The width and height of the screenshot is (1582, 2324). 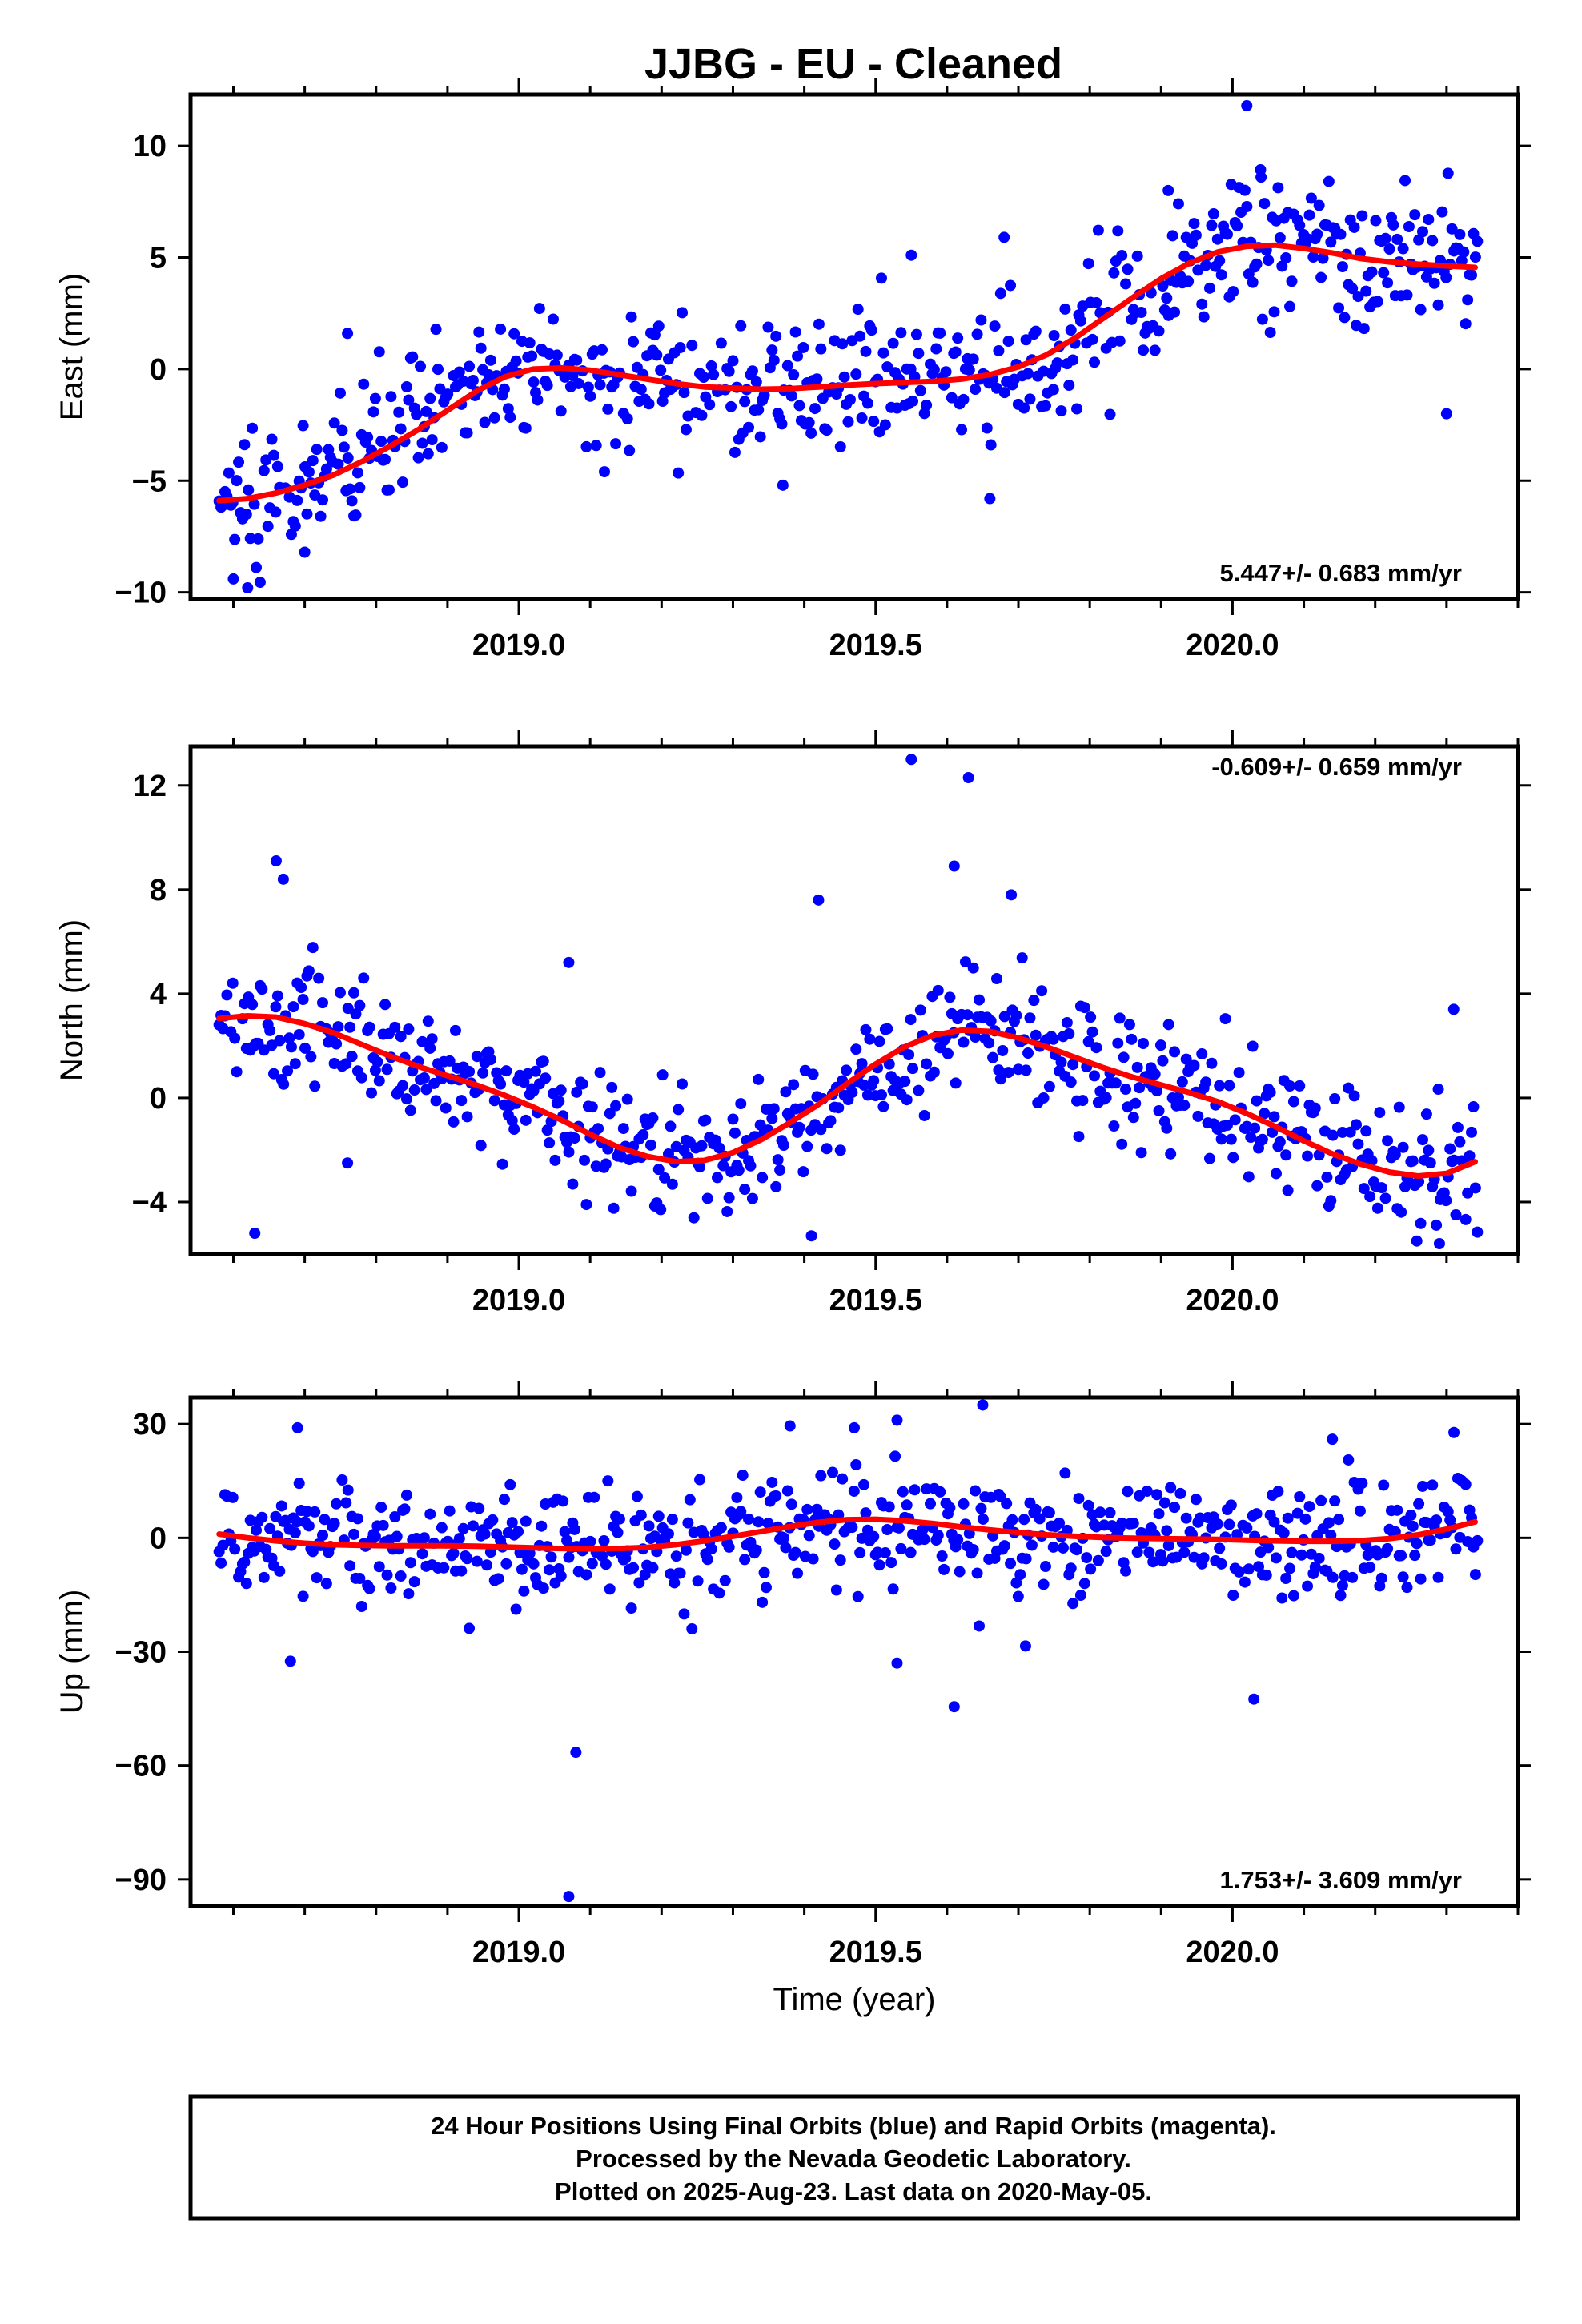 I want to click on x-axis-label: Time (year), so click(x=854, y=1999).